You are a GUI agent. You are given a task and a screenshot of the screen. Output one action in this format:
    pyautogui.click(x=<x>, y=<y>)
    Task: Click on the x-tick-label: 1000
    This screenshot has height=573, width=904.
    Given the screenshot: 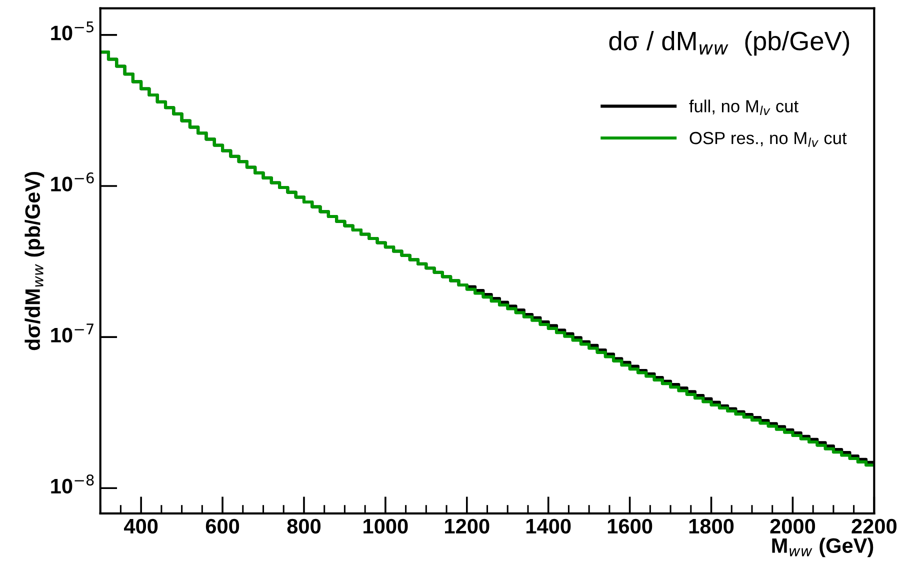 What is the action you would take?
    pyautogui.click(x=386, y=526)
    